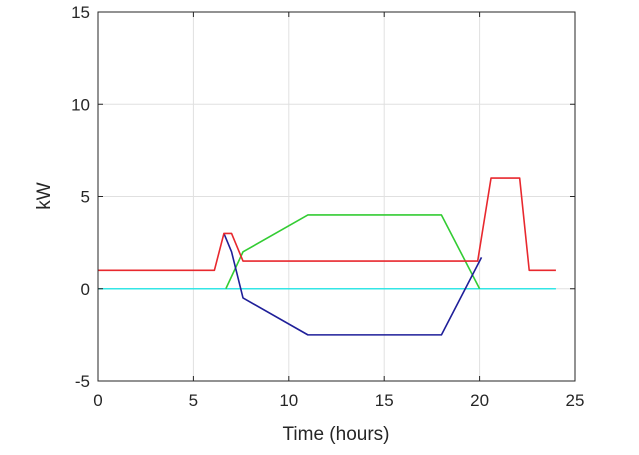  Describe the element at coordinates (479, 400) in the screenshot. I see `x-tick-label: 20` at that location.